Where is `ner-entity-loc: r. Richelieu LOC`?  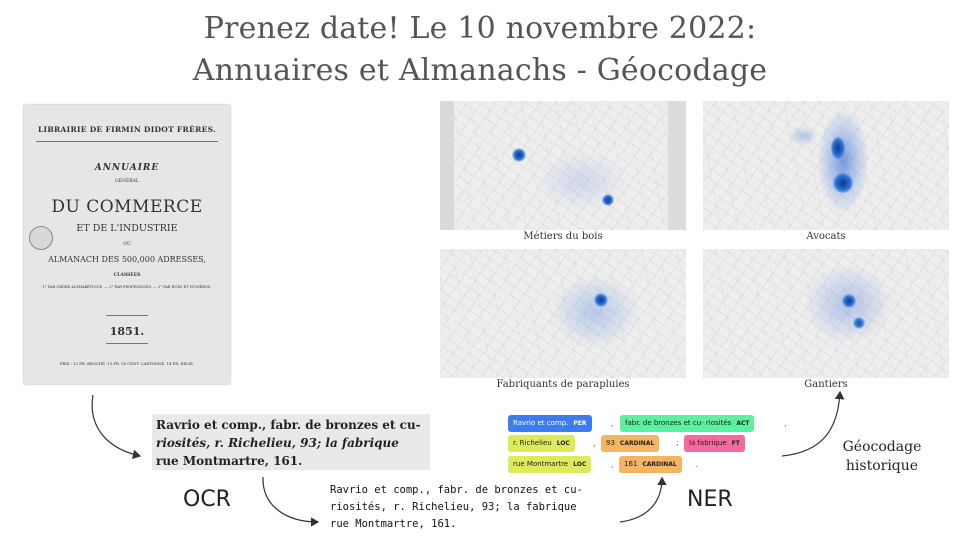 ner-entity-loc: r. Richelieu LOC is located at coordinates (541, 443).